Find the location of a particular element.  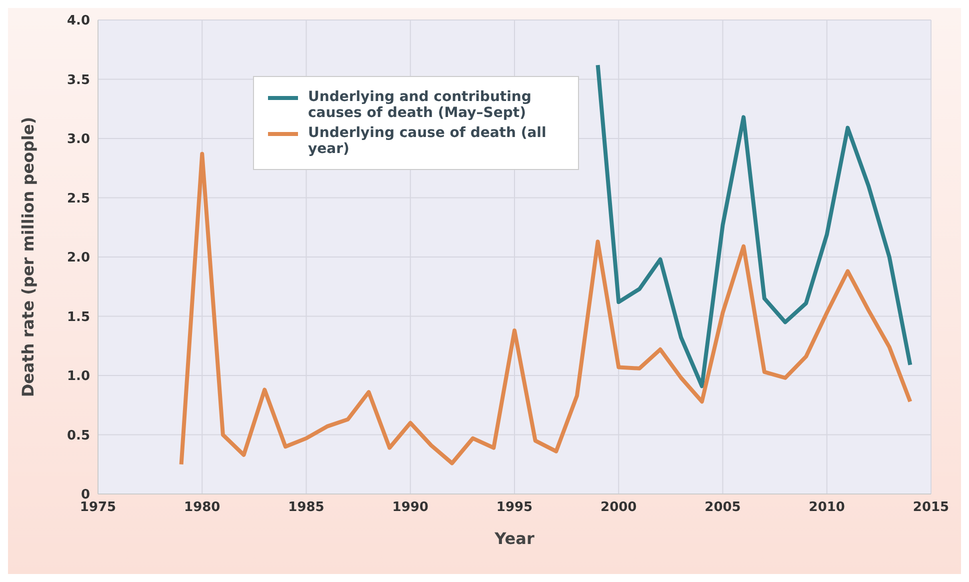

legend-label: Underlying cause of death (all year) is located at coordinates (428, 141).